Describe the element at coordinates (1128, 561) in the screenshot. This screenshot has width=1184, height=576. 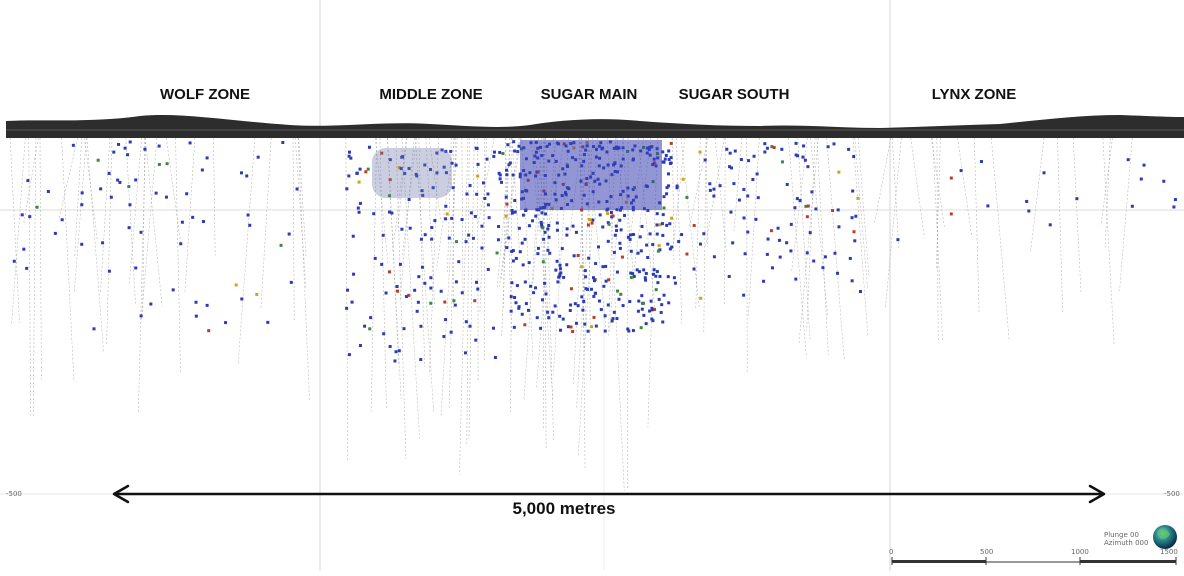
I see `scale-bar-segment` at that location.